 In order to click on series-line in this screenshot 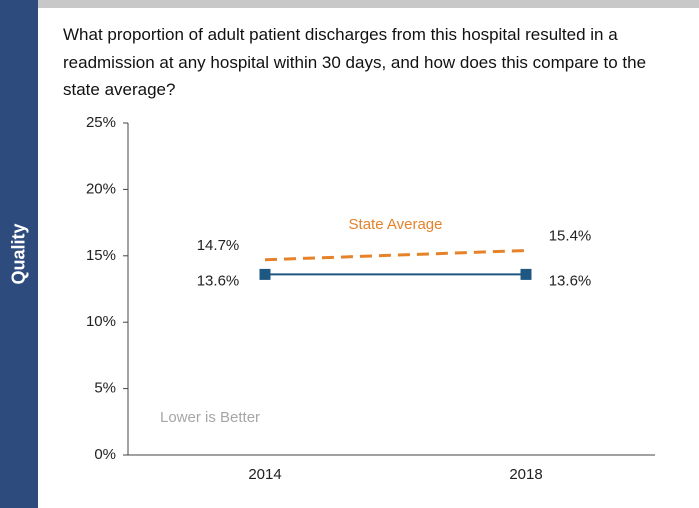, I will do `click(395, 255)`.